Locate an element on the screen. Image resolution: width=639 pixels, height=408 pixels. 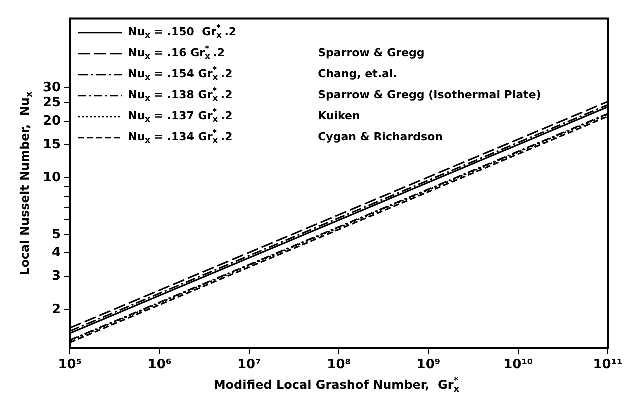
annotation: Chang, et.al. is located at coordinates (358, 74).